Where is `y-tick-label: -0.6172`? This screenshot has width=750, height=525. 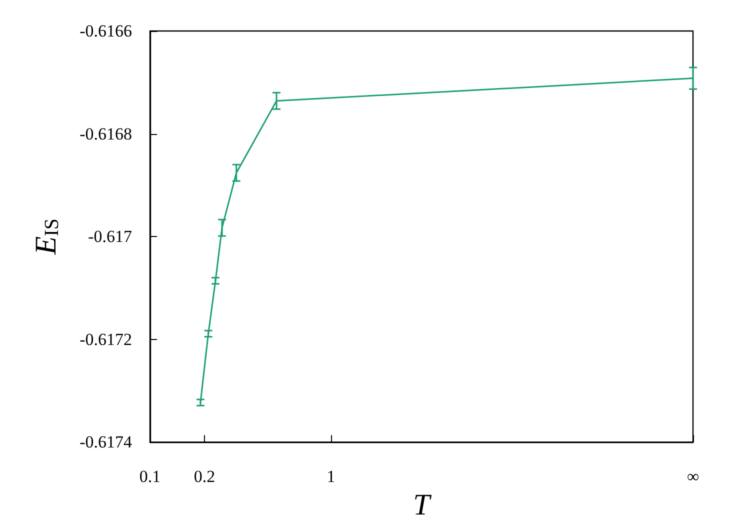
y-tick-label: -0.6172 is located at coordinates (106, 339).